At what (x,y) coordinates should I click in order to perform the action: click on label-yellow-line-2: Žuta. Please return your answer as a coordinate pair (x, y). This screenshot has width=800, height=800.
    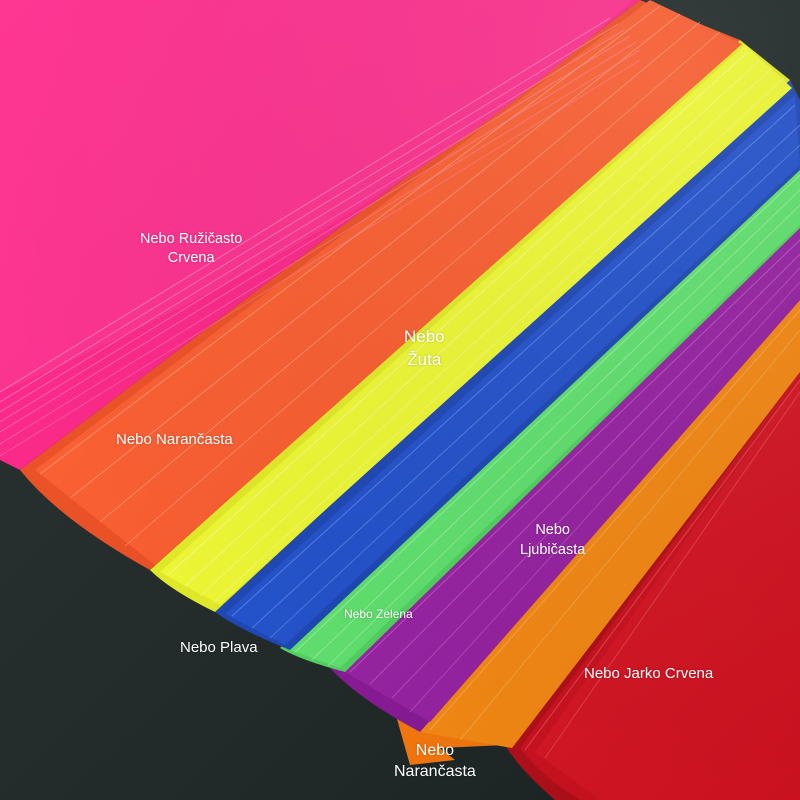
    Looking at the image, I should click on (424, 359).